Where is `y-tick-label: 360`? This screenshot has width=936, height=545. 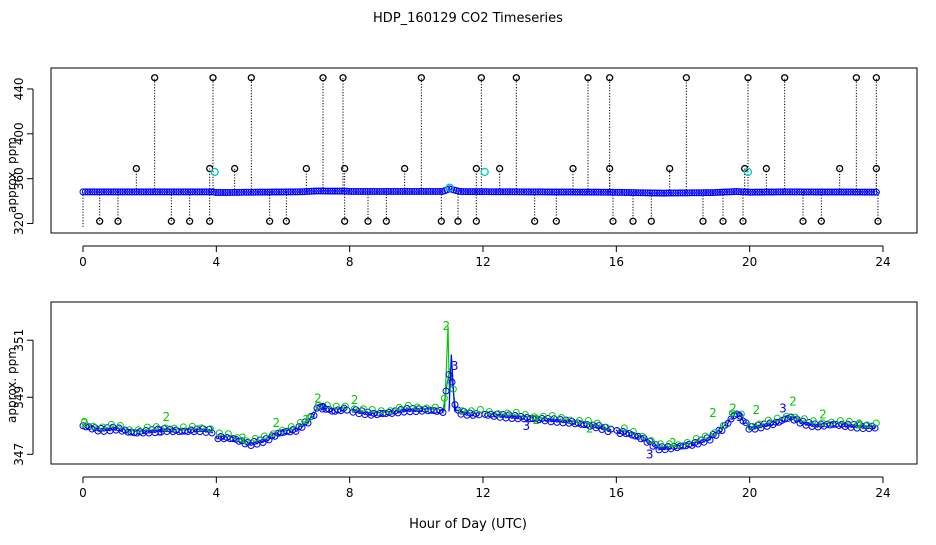
y-tick-label: 360 is located at coordinates (19, 178).